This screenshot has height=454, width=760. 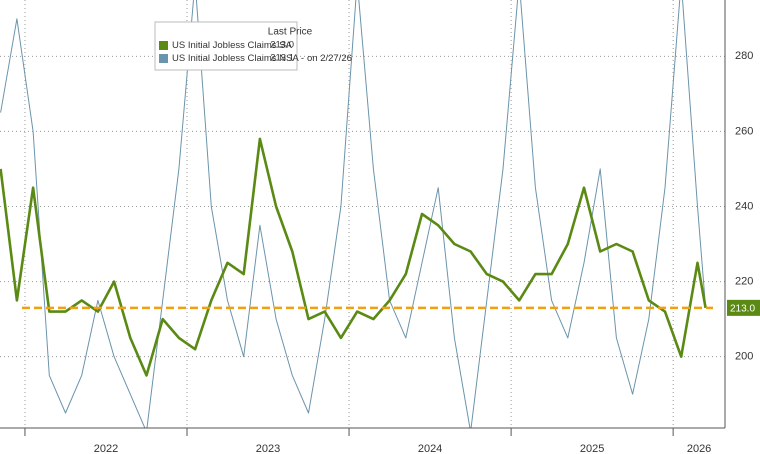 I want to click on legend-name: US Initial Jobless Claims SA, so click(x=232, y=45).